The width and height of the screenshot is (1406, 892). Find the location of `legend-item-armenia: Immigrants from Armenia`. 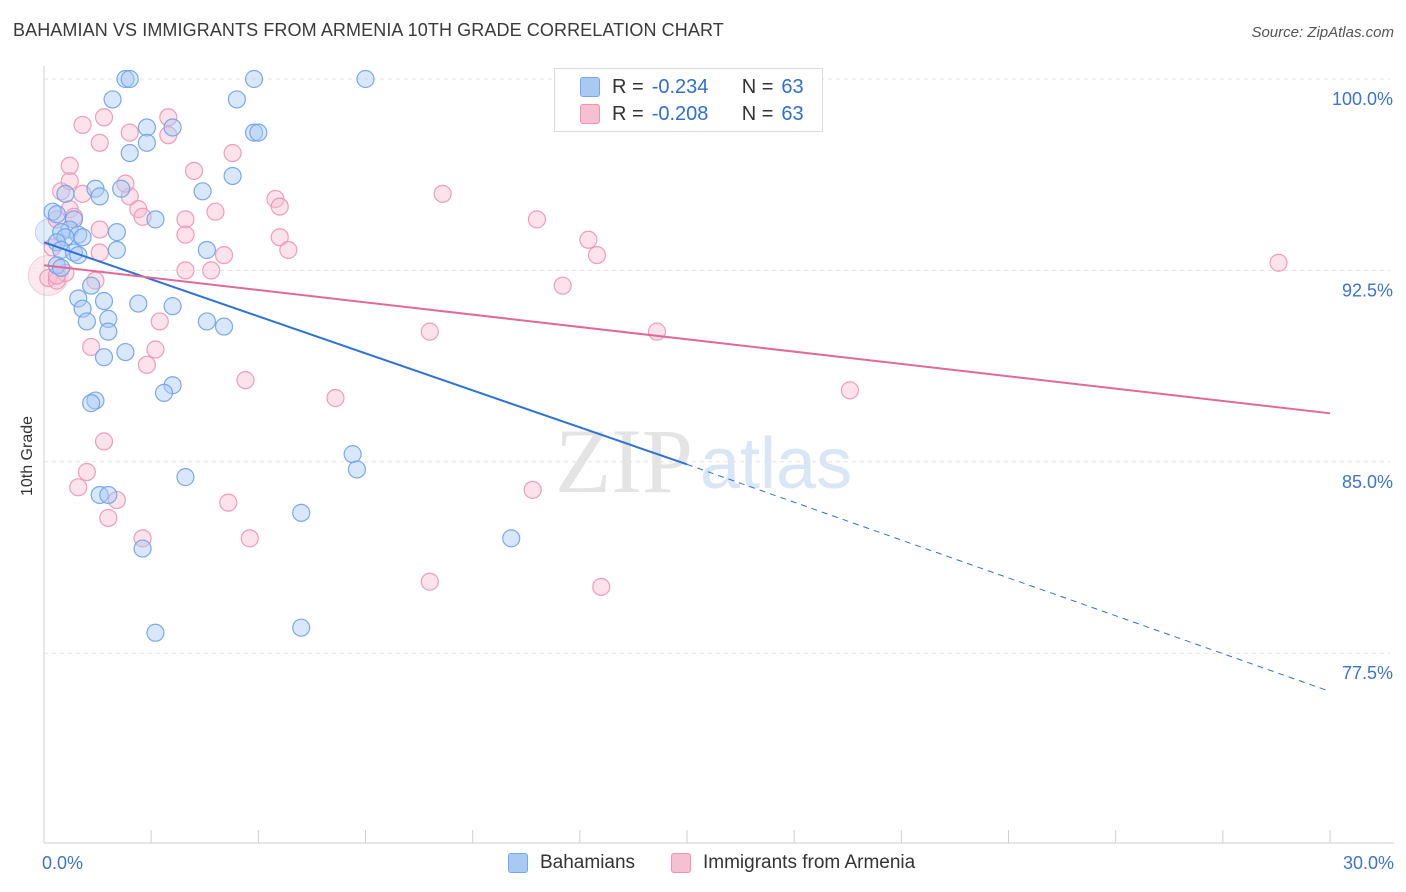

legend-item-armenia: Immigrants from Armenia is located at coordinates (793, 863).